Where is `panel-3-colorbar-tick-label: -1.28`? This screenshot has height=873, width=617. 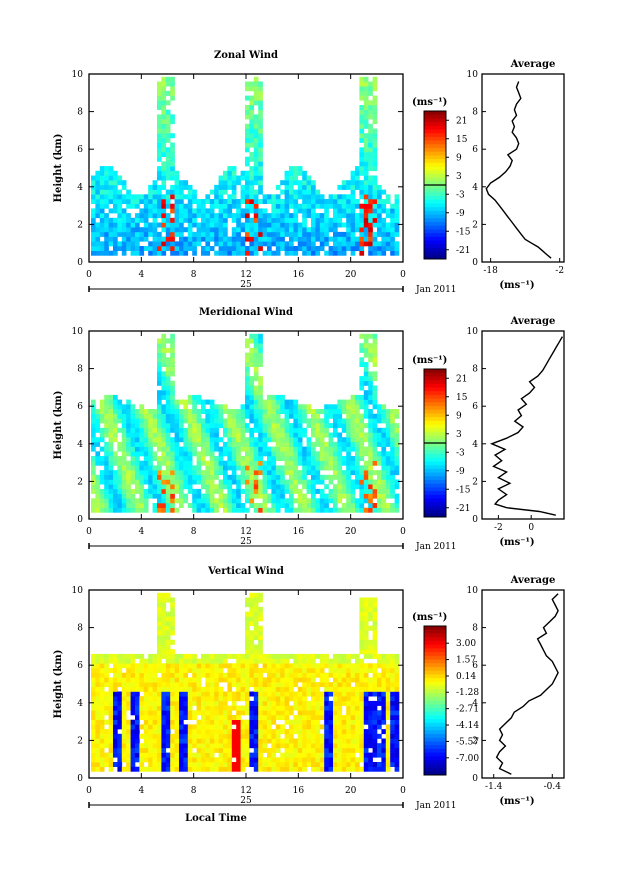
panel-3-colorbar-tick-label: -1.28 is located at coordinates (467, 693).